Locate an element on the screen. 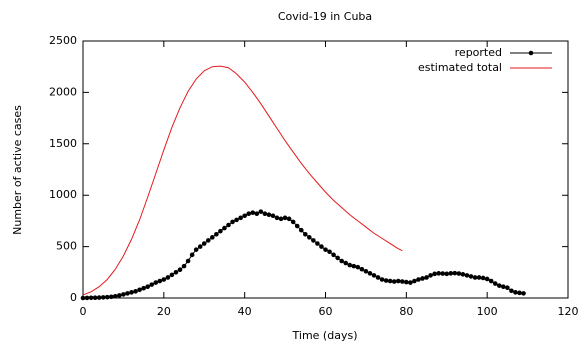  x-tick-label: 20 is located at coordinates (164, 311).